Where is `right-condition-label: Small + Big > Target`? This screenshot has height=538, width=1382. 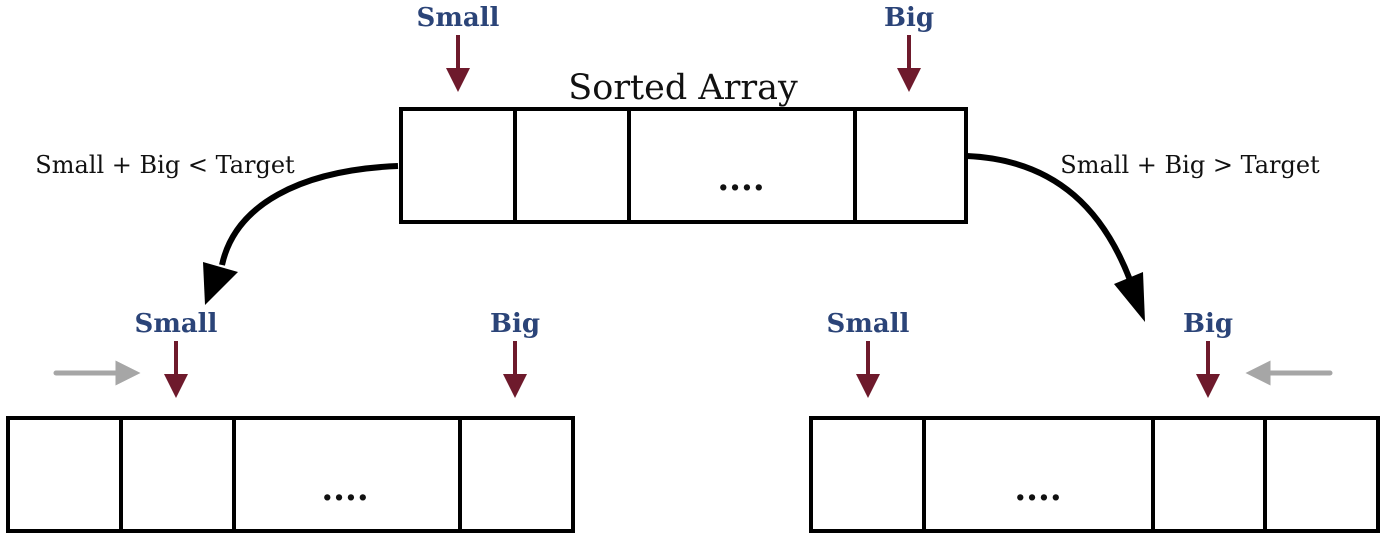 right-condition-label: Small + Big > Target is located at coordinates (1190, 165).